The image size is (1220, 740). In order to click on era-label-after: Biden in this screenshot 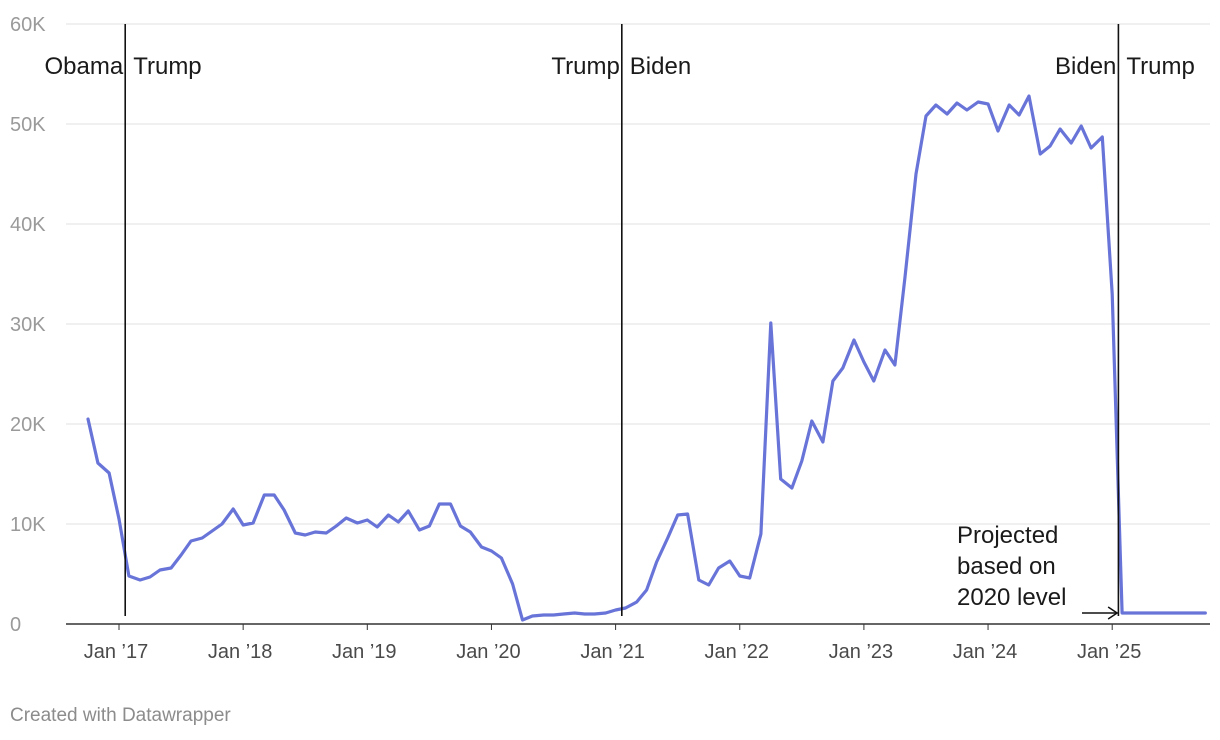, I will do `click(660, 66)`.